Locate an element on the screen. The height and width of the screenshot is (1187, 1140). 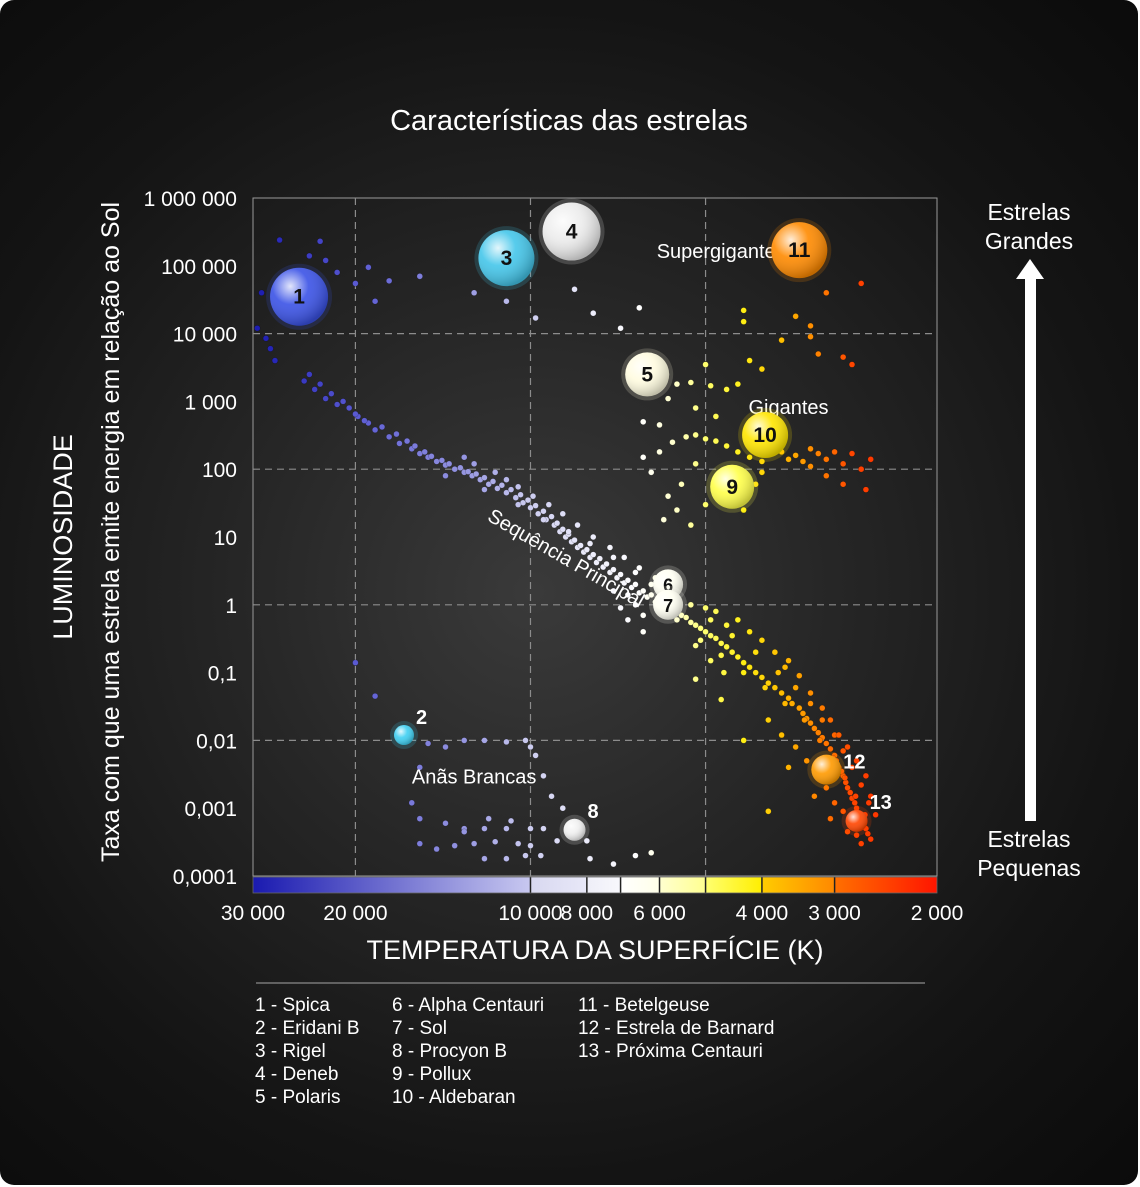
legend-item: 1 - Spica is located at coordinates (292, 1005).